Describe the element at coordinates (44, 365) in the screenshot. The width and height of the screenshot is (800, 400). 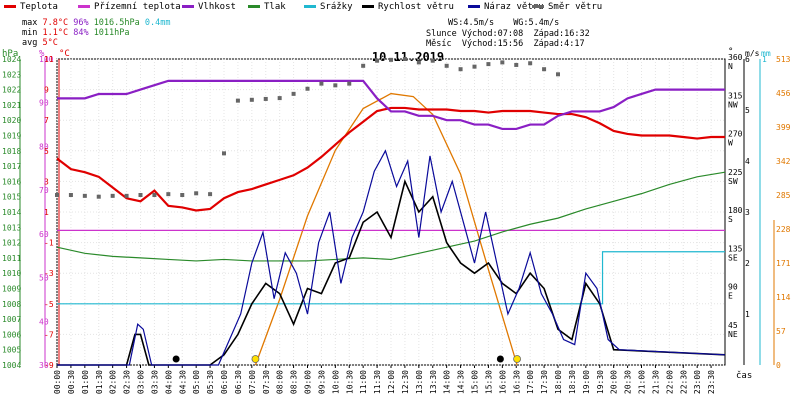
I see `pct-tick-label: 30` at that location.